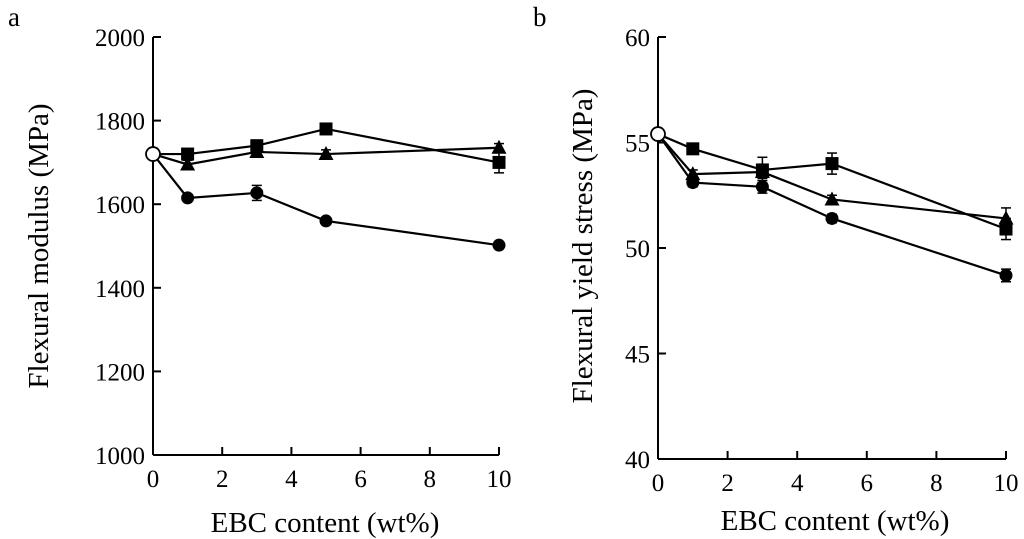  I want to click on panel-b-x-tick-label: 6, so click(867, 483).